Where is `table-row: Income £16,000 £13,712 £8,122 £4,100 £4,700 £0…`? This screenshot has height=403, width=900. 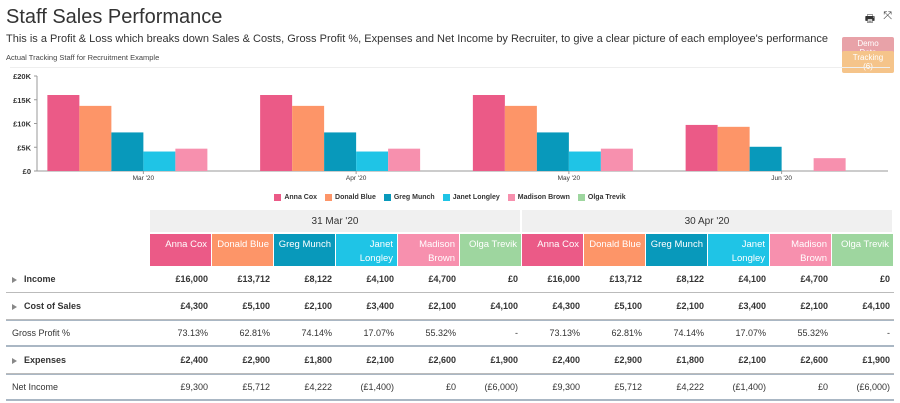
table-row: Income £16,000 £13,712 £8,122 £4,100 £4,700 £0… is located at coordinates (450, 279).